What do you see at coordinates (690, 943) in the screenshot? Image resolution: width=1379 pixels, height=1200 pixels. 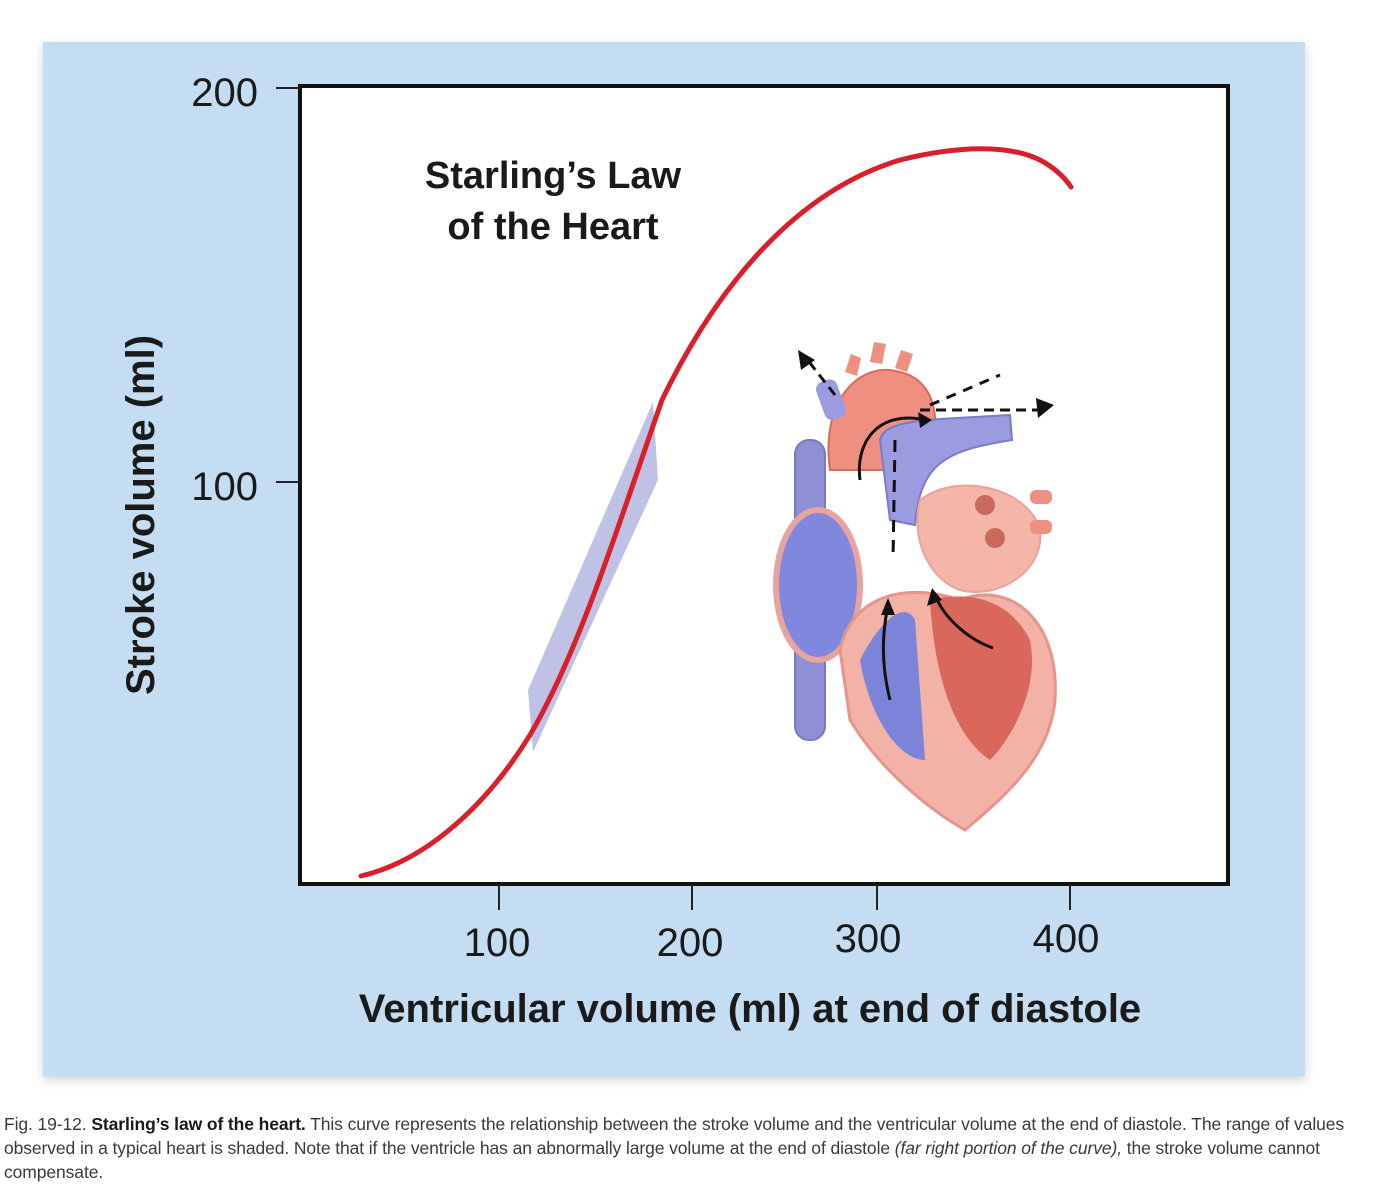 I see `x-tick-200: 200` at bounding box center [690, 943].